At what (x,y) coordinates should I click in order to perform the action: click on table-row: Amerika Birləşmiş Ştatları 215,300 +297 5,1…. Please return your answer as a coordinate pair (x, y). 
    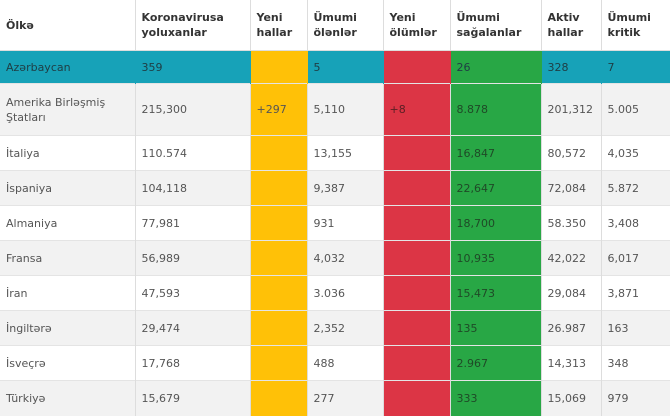
    Looking at the image, I should click on (335, 109).